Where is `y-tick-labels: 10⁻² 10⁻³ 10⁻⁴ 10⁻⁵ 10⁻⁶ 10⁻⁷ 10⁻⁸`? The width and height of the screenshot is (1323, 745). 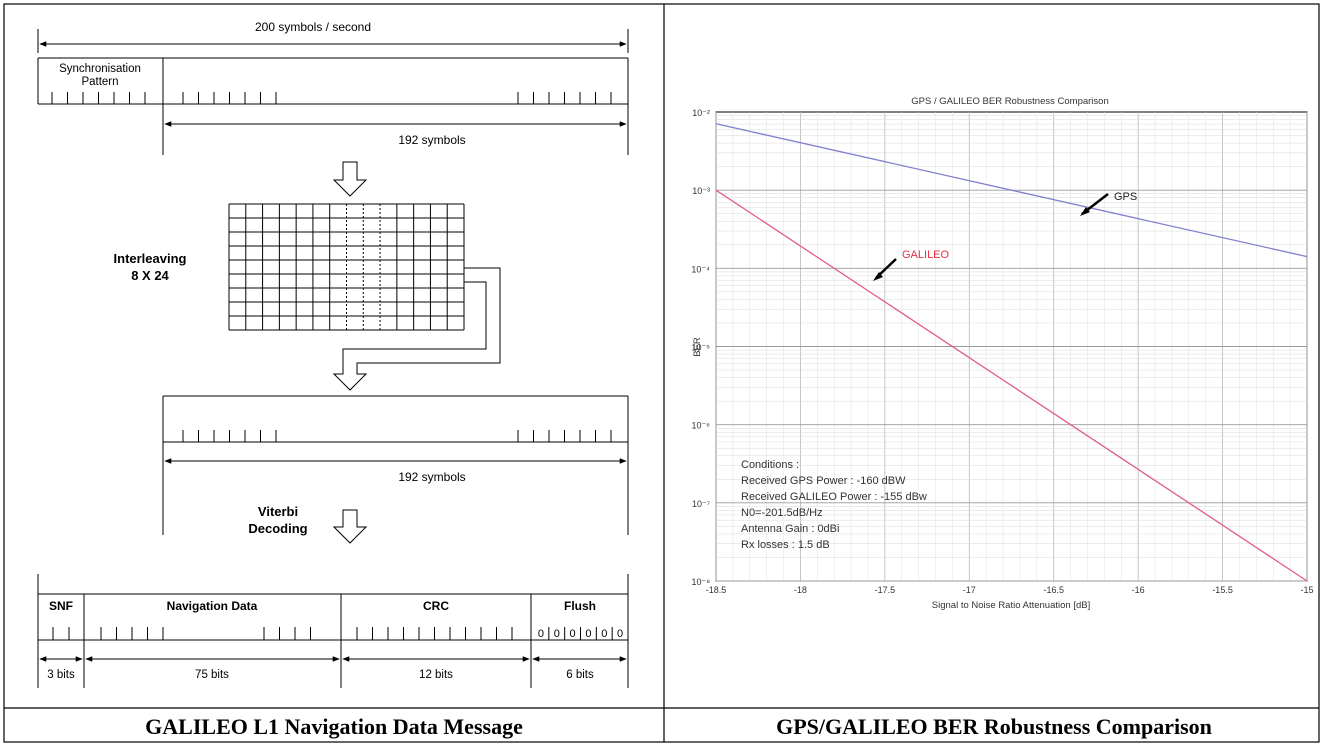 y-tick-labels: 10⁻² 10⁻³ 10⁻⁴ 10⁻⁵ 10⁻⁶ 10⁻⁷ 10⁻⁸ is located at coordinates (700, 347).